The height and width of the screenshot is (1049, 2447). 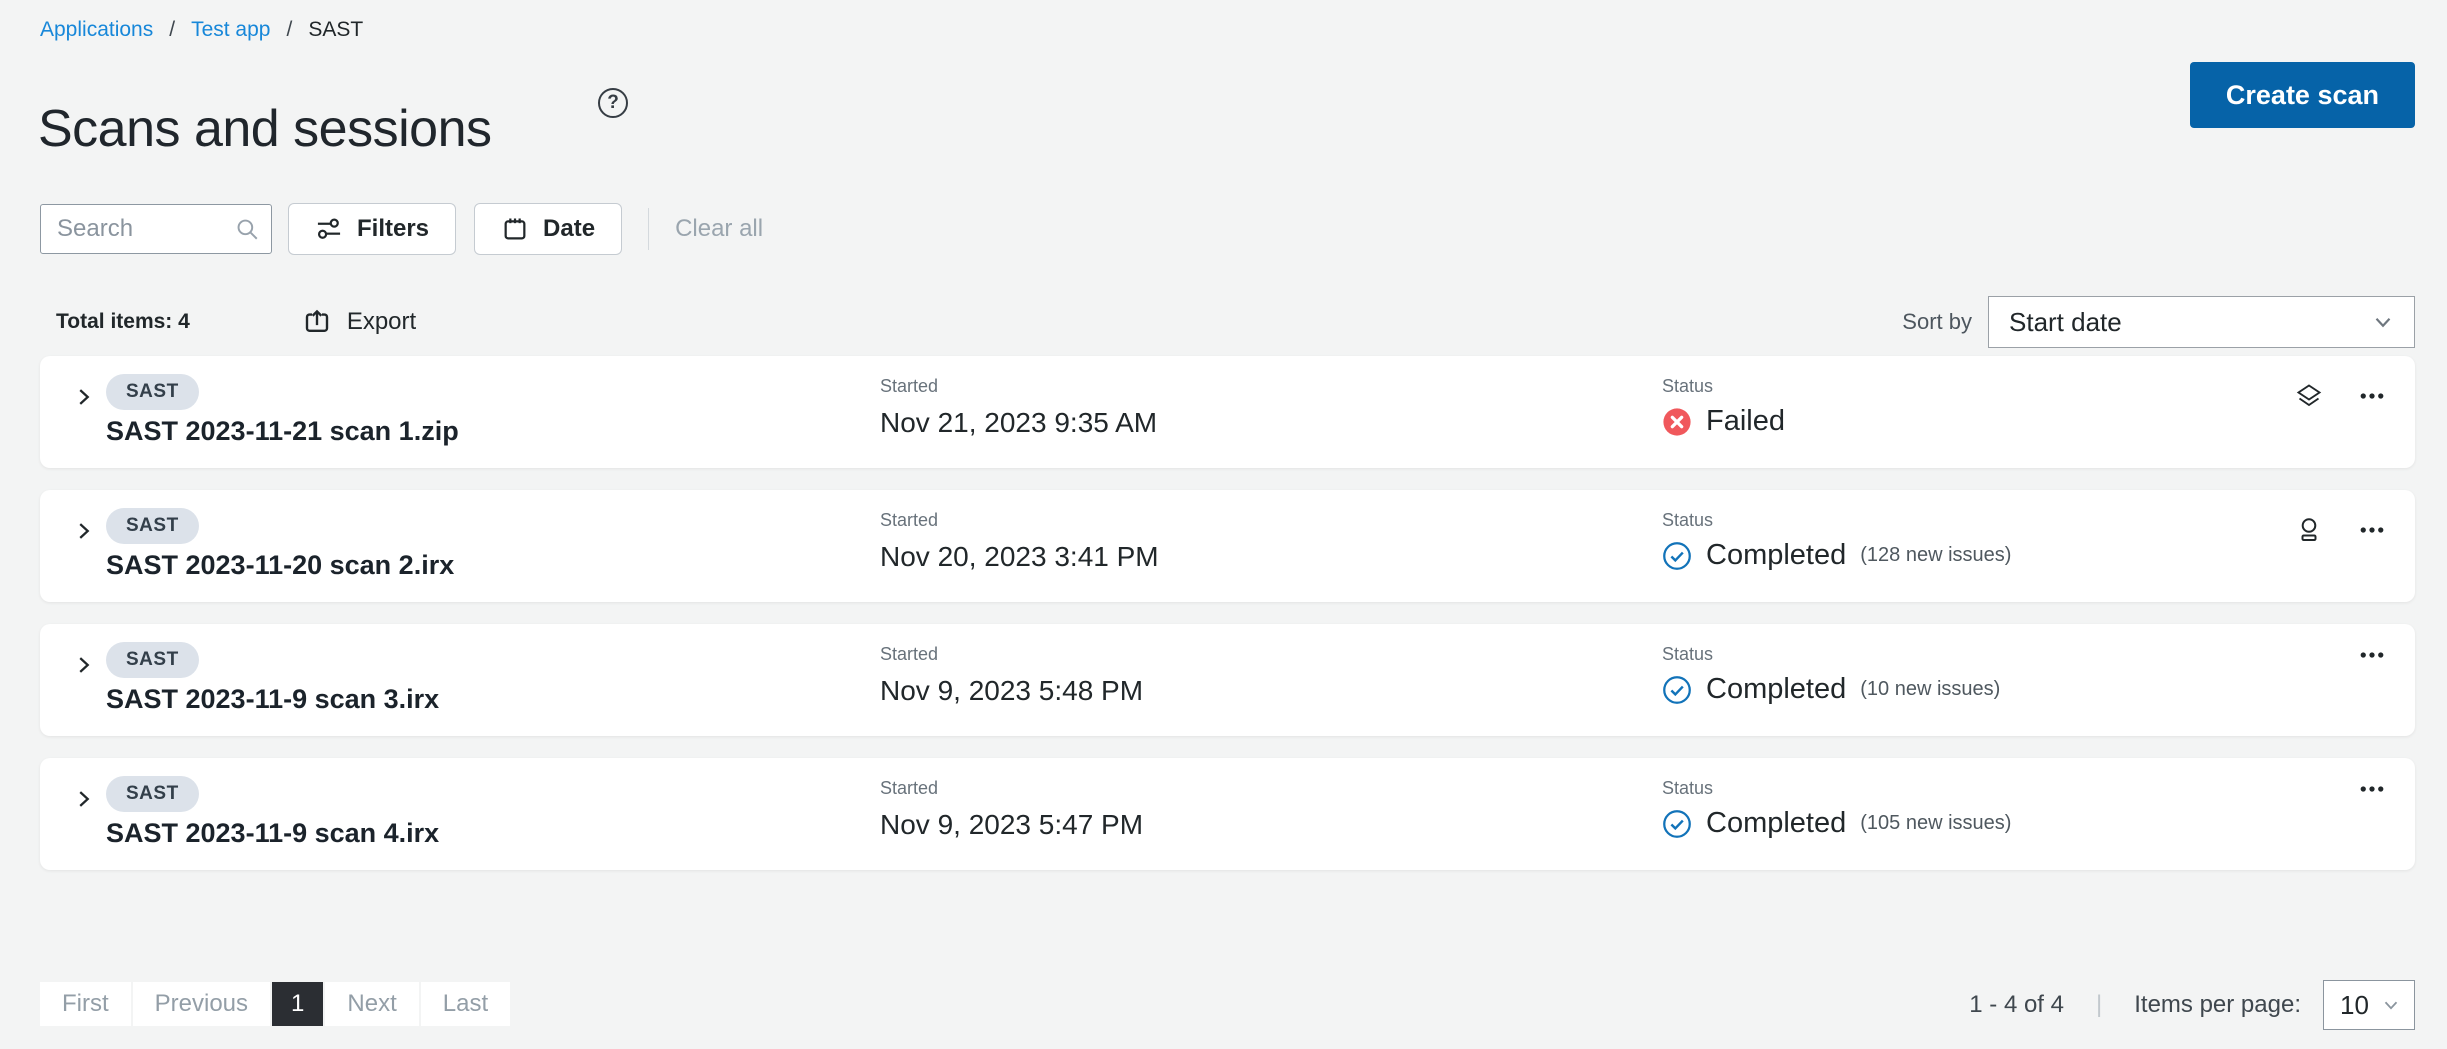 What do you see at coordinates (273, 833) in the screenshot?
I see `scan-name: SAST 2023-11-9 scan 4.irx` at bounding box center [273, 833].